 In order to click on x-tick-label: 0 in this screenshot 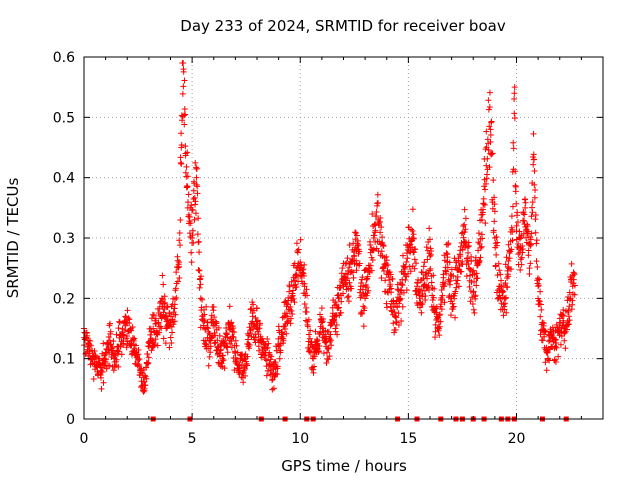, I will do `click(84, 439)`.